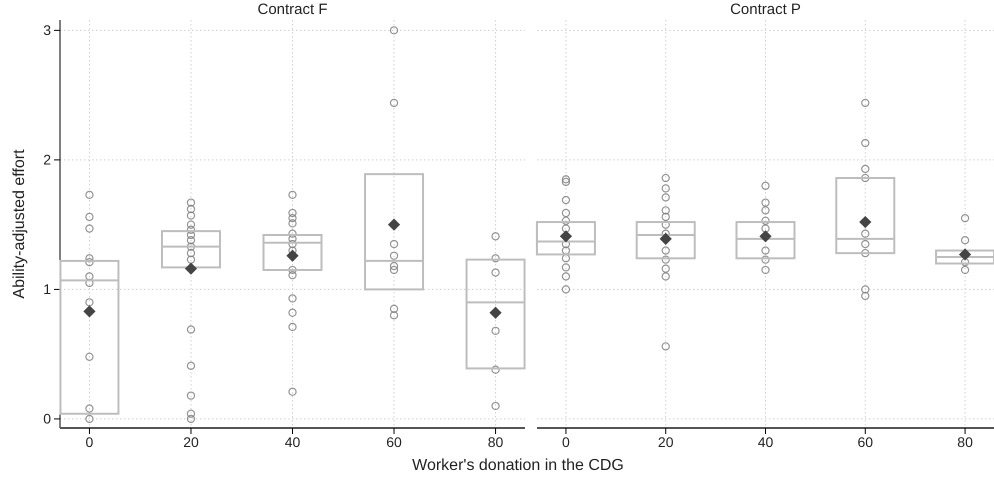  Describe the element at coordinates (765, 9) in the screenshot. I see `chart-title: Contract P` at that location.